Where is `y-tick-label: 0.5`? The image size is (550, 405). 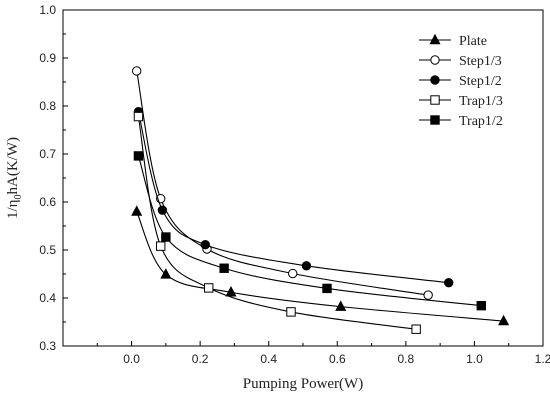 y-tick-label: 0.5 is located at coordinates (47, 250).